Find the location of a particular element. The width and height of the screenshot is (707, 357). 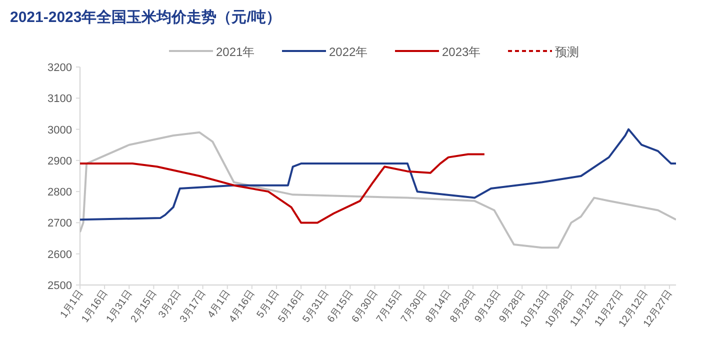

y-tick-label: 2500 is located at coordinates (60, 286).